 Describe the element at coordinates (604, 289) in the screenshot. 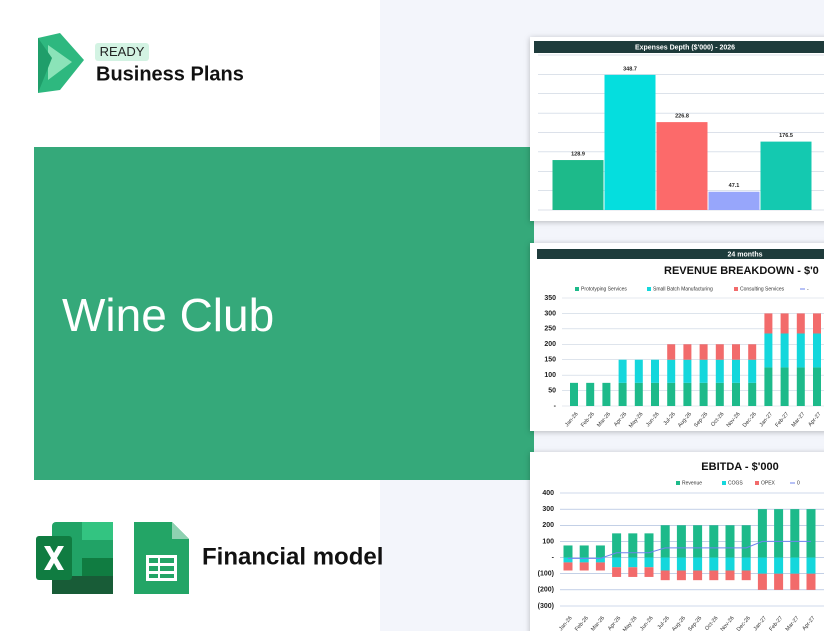

I see `legend-label: Prototyping Services` at that location.